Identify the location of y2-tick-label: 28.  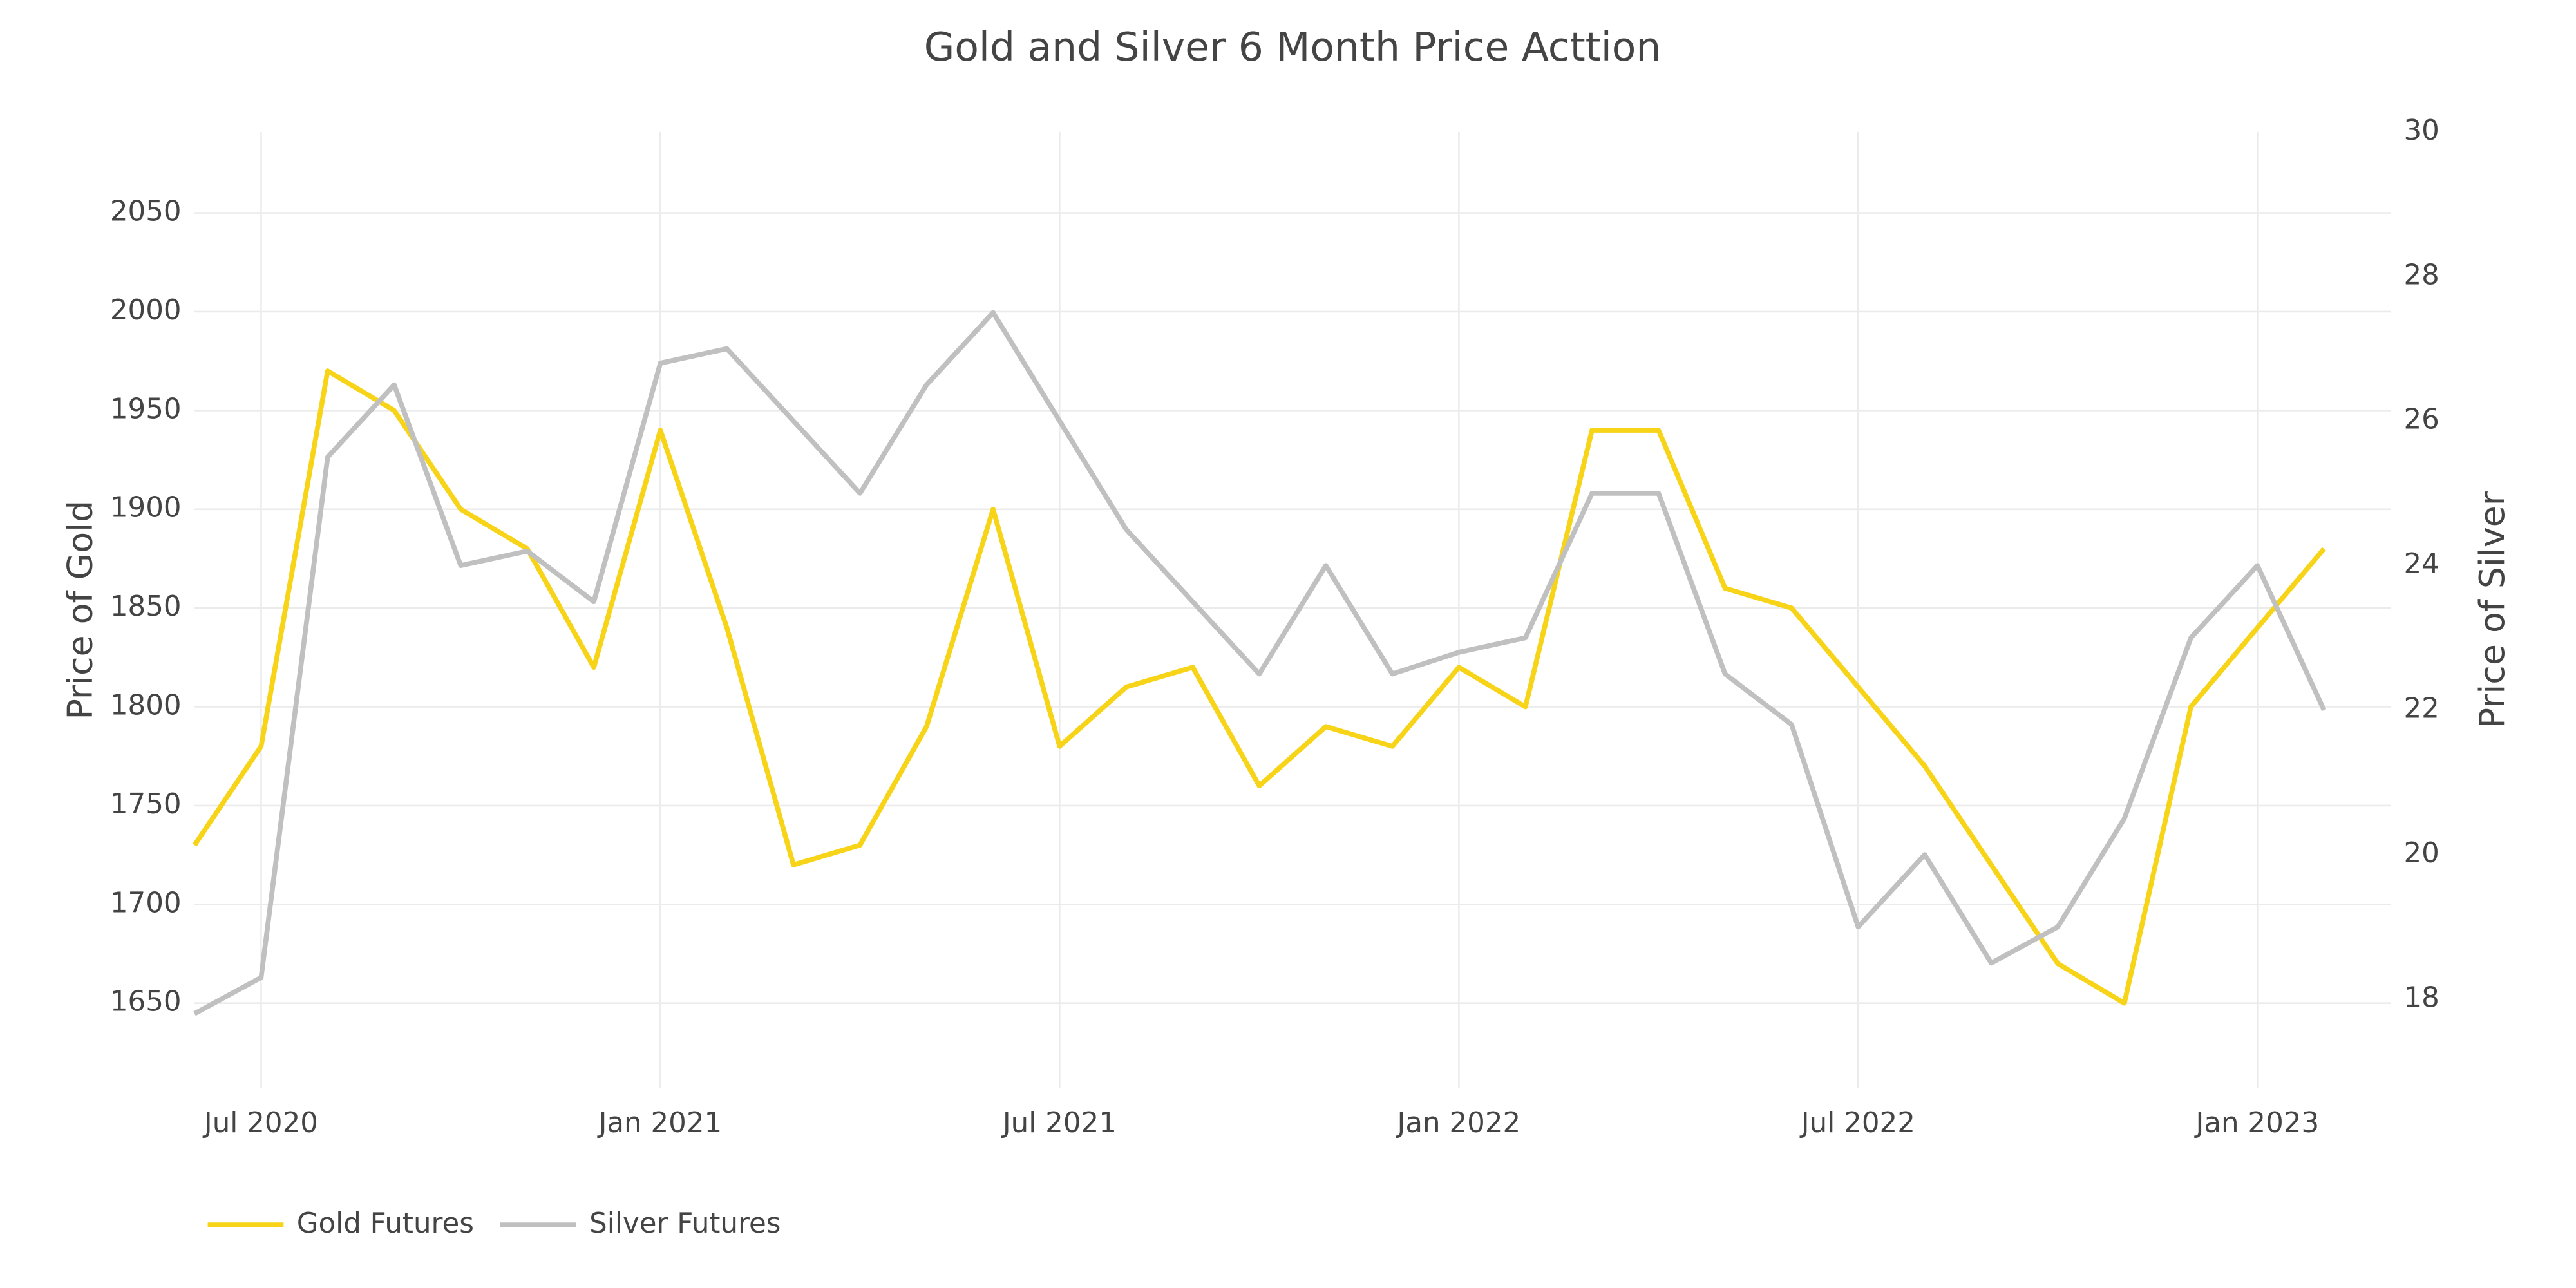
(2421, 275).